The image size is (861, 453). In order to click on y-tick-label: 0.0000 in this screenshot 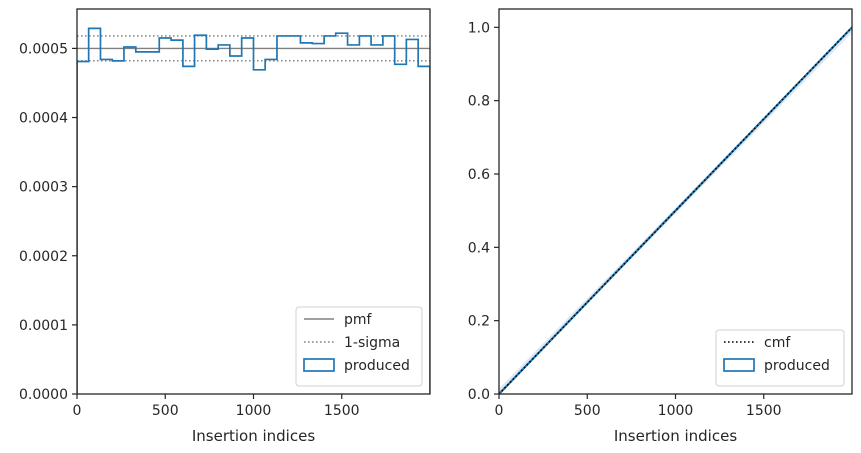, I will do `click(43, 395)`.